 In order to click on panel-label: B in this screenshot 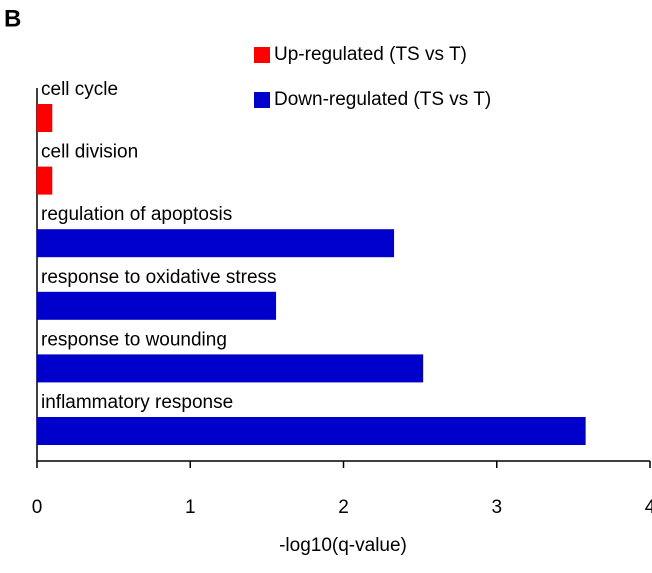, I will do `click(12, 18)`.